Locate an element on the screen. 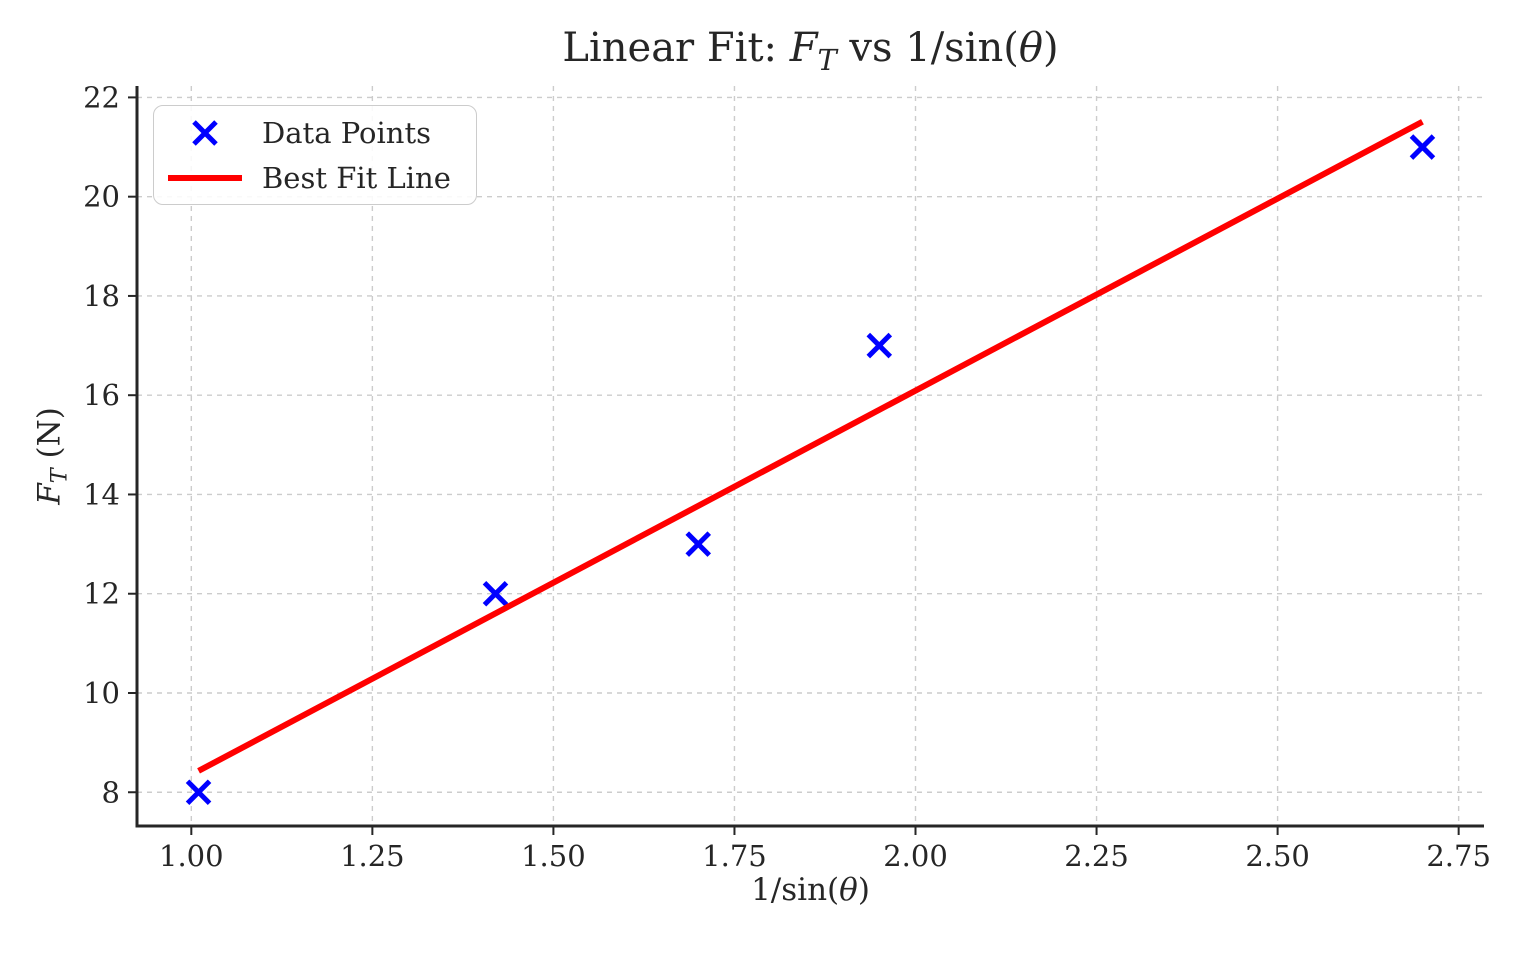 The width and height of the screenshot is (1536, 960). x-tick-label: 2.75 is located at coordinates (1458, 856).